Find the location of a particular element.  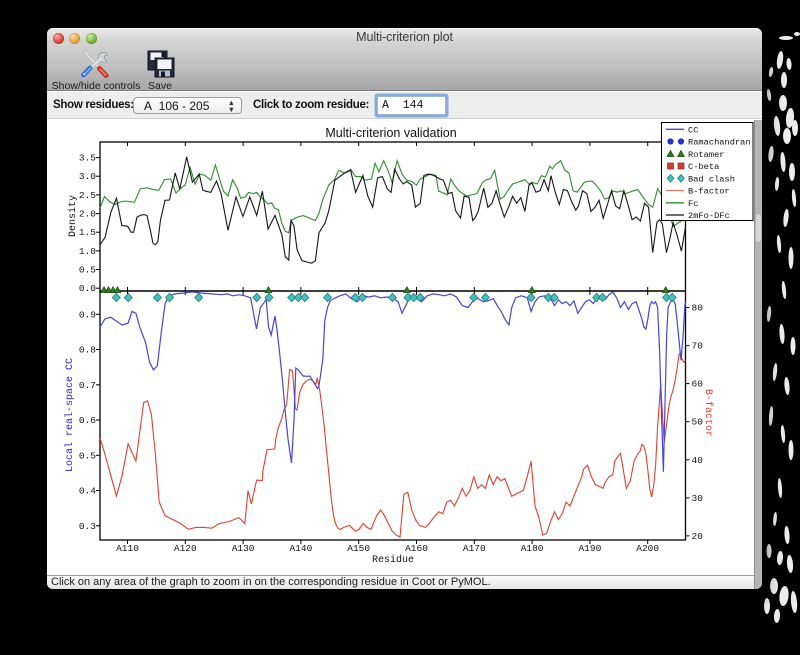

svg-text: A110 is located at coordinates (127, 548).